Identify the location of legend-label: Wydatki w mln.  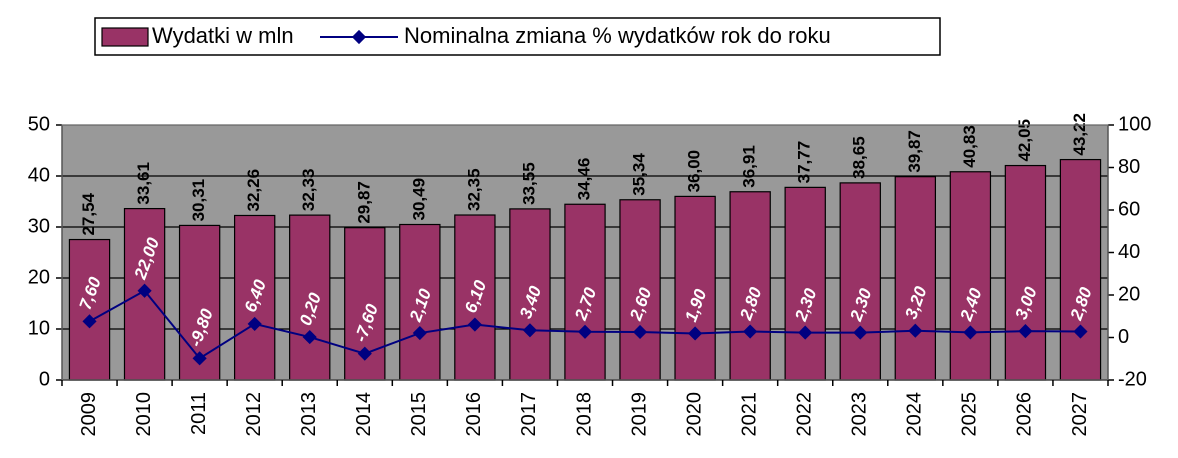
(223, 35).